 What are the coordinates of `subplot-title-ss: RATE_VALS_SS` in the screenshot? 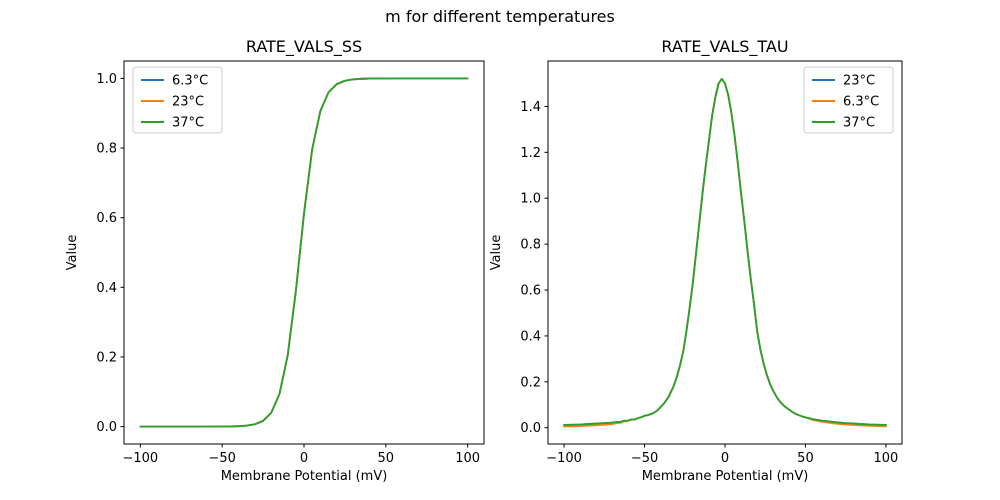 It's located at (304, 47).